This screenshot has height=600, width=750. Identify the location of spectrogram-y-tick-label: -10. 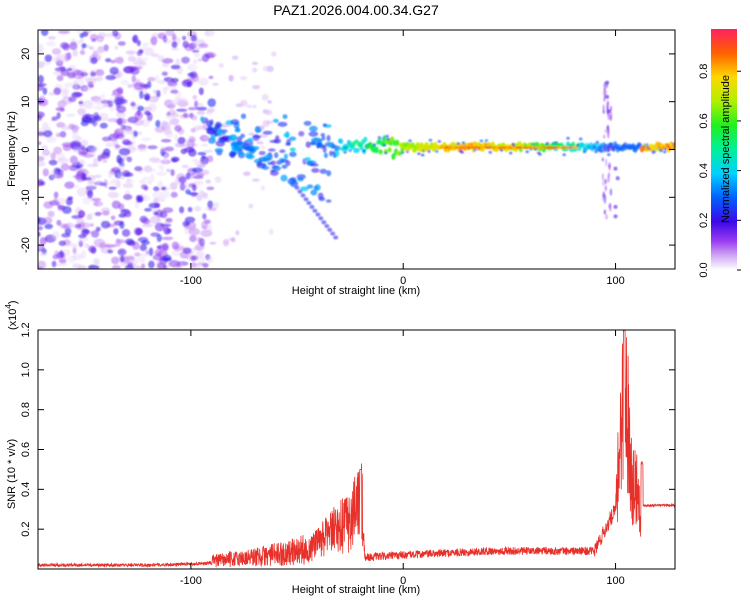
(26, 197).